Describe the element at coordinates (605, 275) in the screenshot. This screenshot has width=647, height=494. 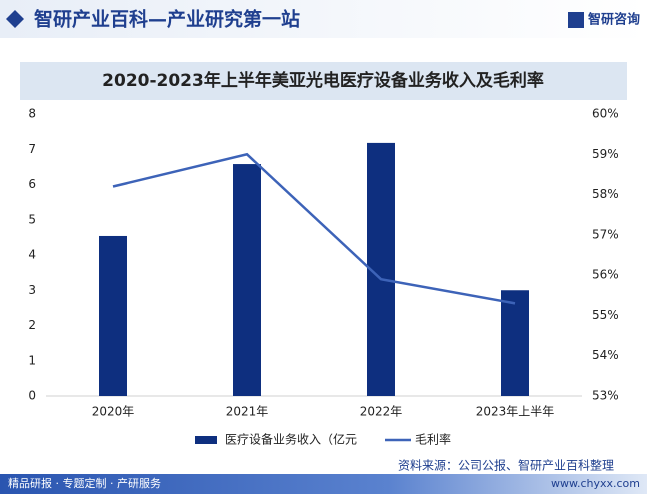
I see `y2-tick-label: 56%` at that location.